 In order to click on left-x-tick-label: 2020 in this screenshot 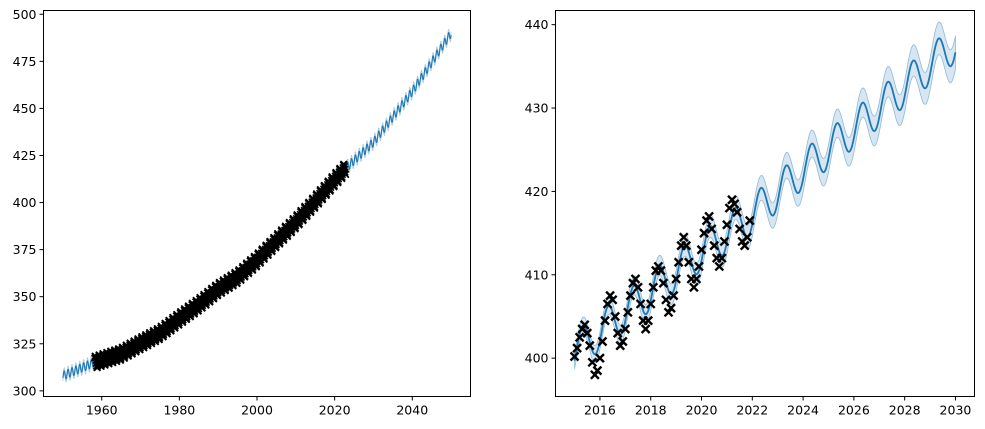, I will do `click(335, 410)`.